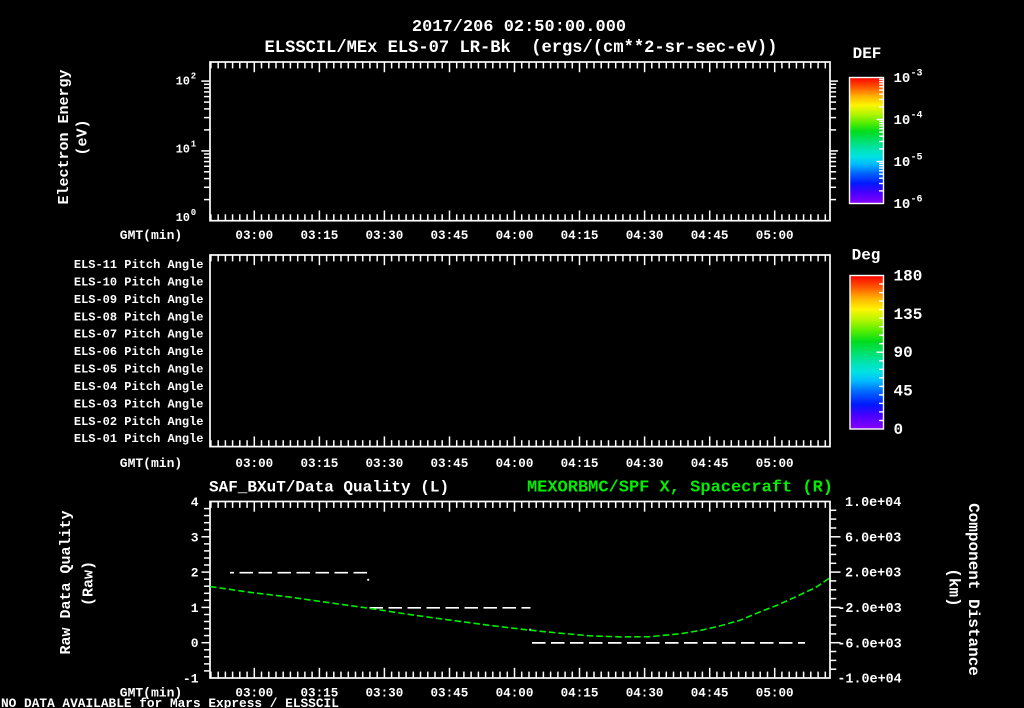  I want to click on svg-text: 2017/206 02:50:00.000, so click(519, 27).